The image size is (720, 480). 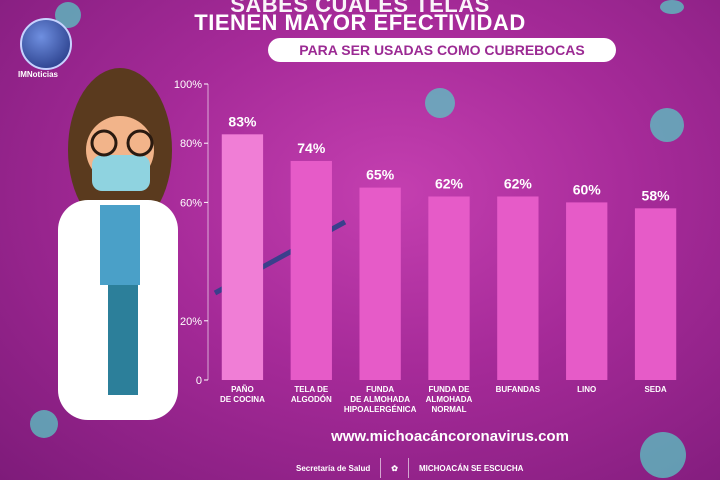 I want to click on category-label: HIPOALERGÉNICA, so click(x=380, y=409).